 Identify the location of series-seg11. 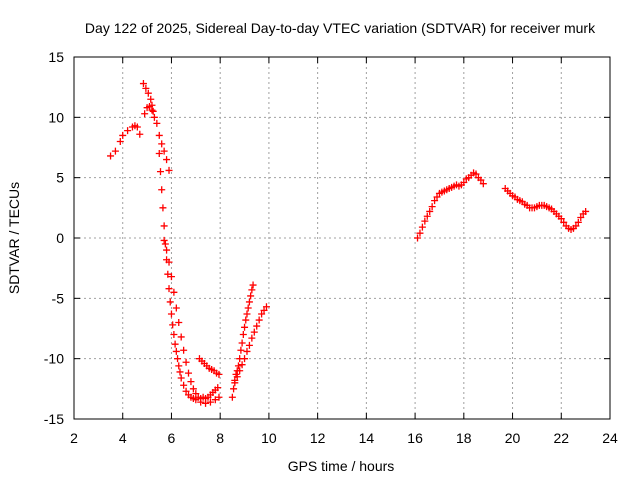
(545, 209).